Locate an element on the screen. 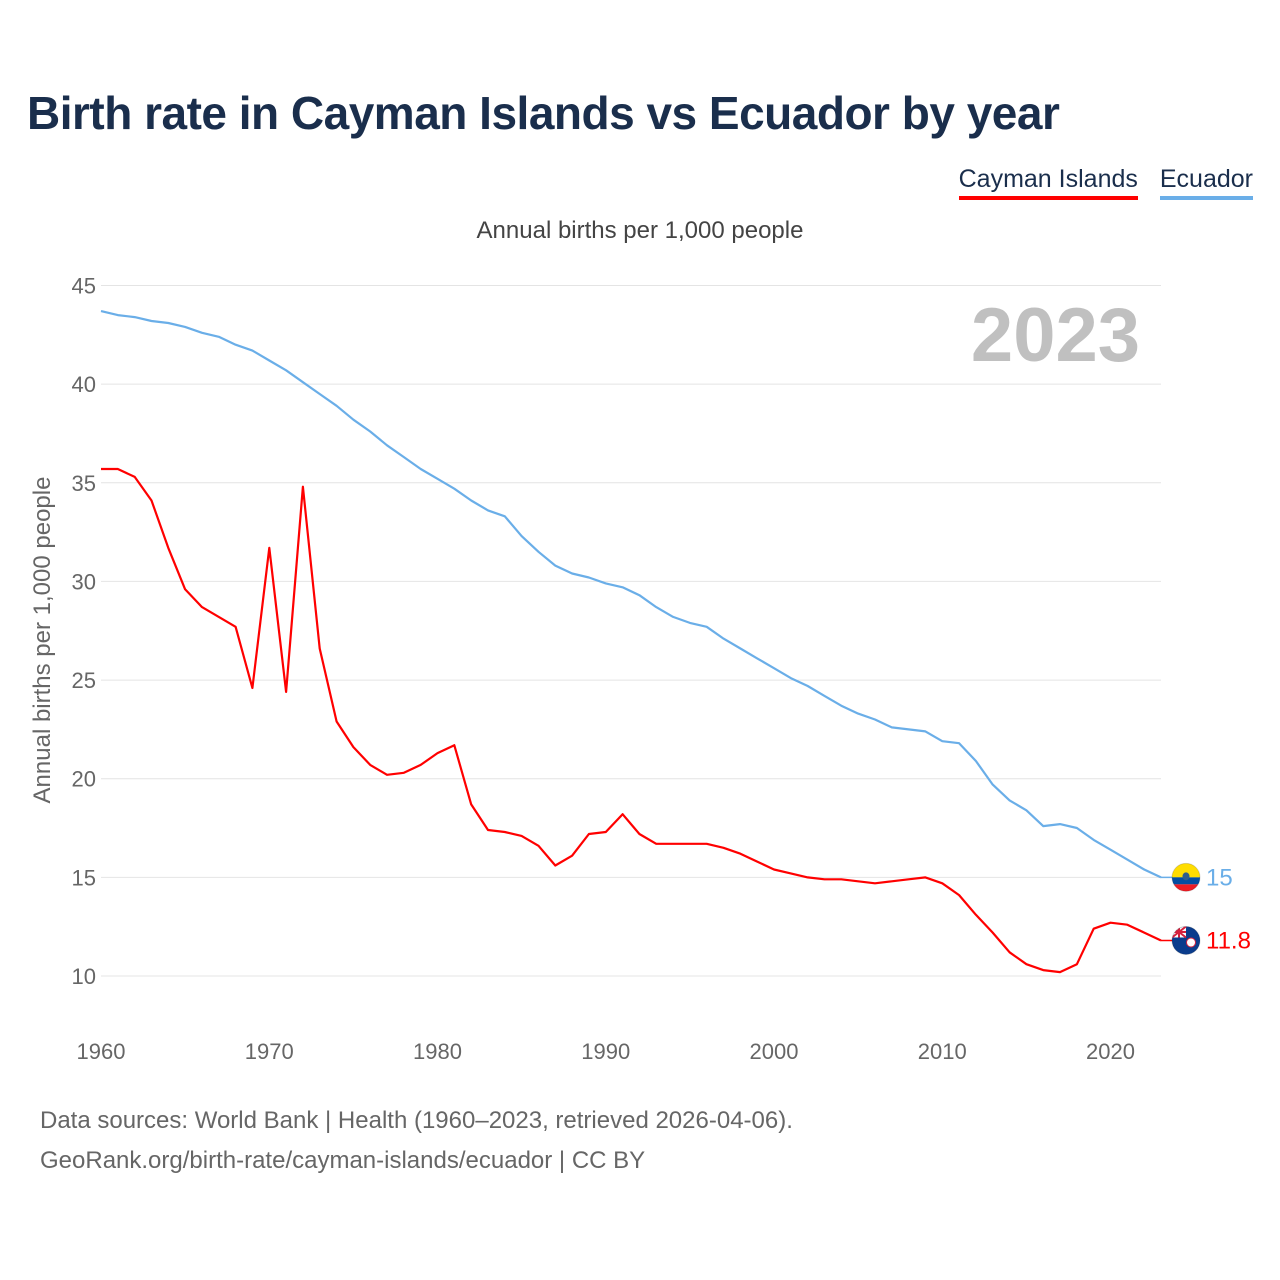  y-axis-ticks: 10 15 20 25 30 35 40 45 is located at coordinates (84, 632).